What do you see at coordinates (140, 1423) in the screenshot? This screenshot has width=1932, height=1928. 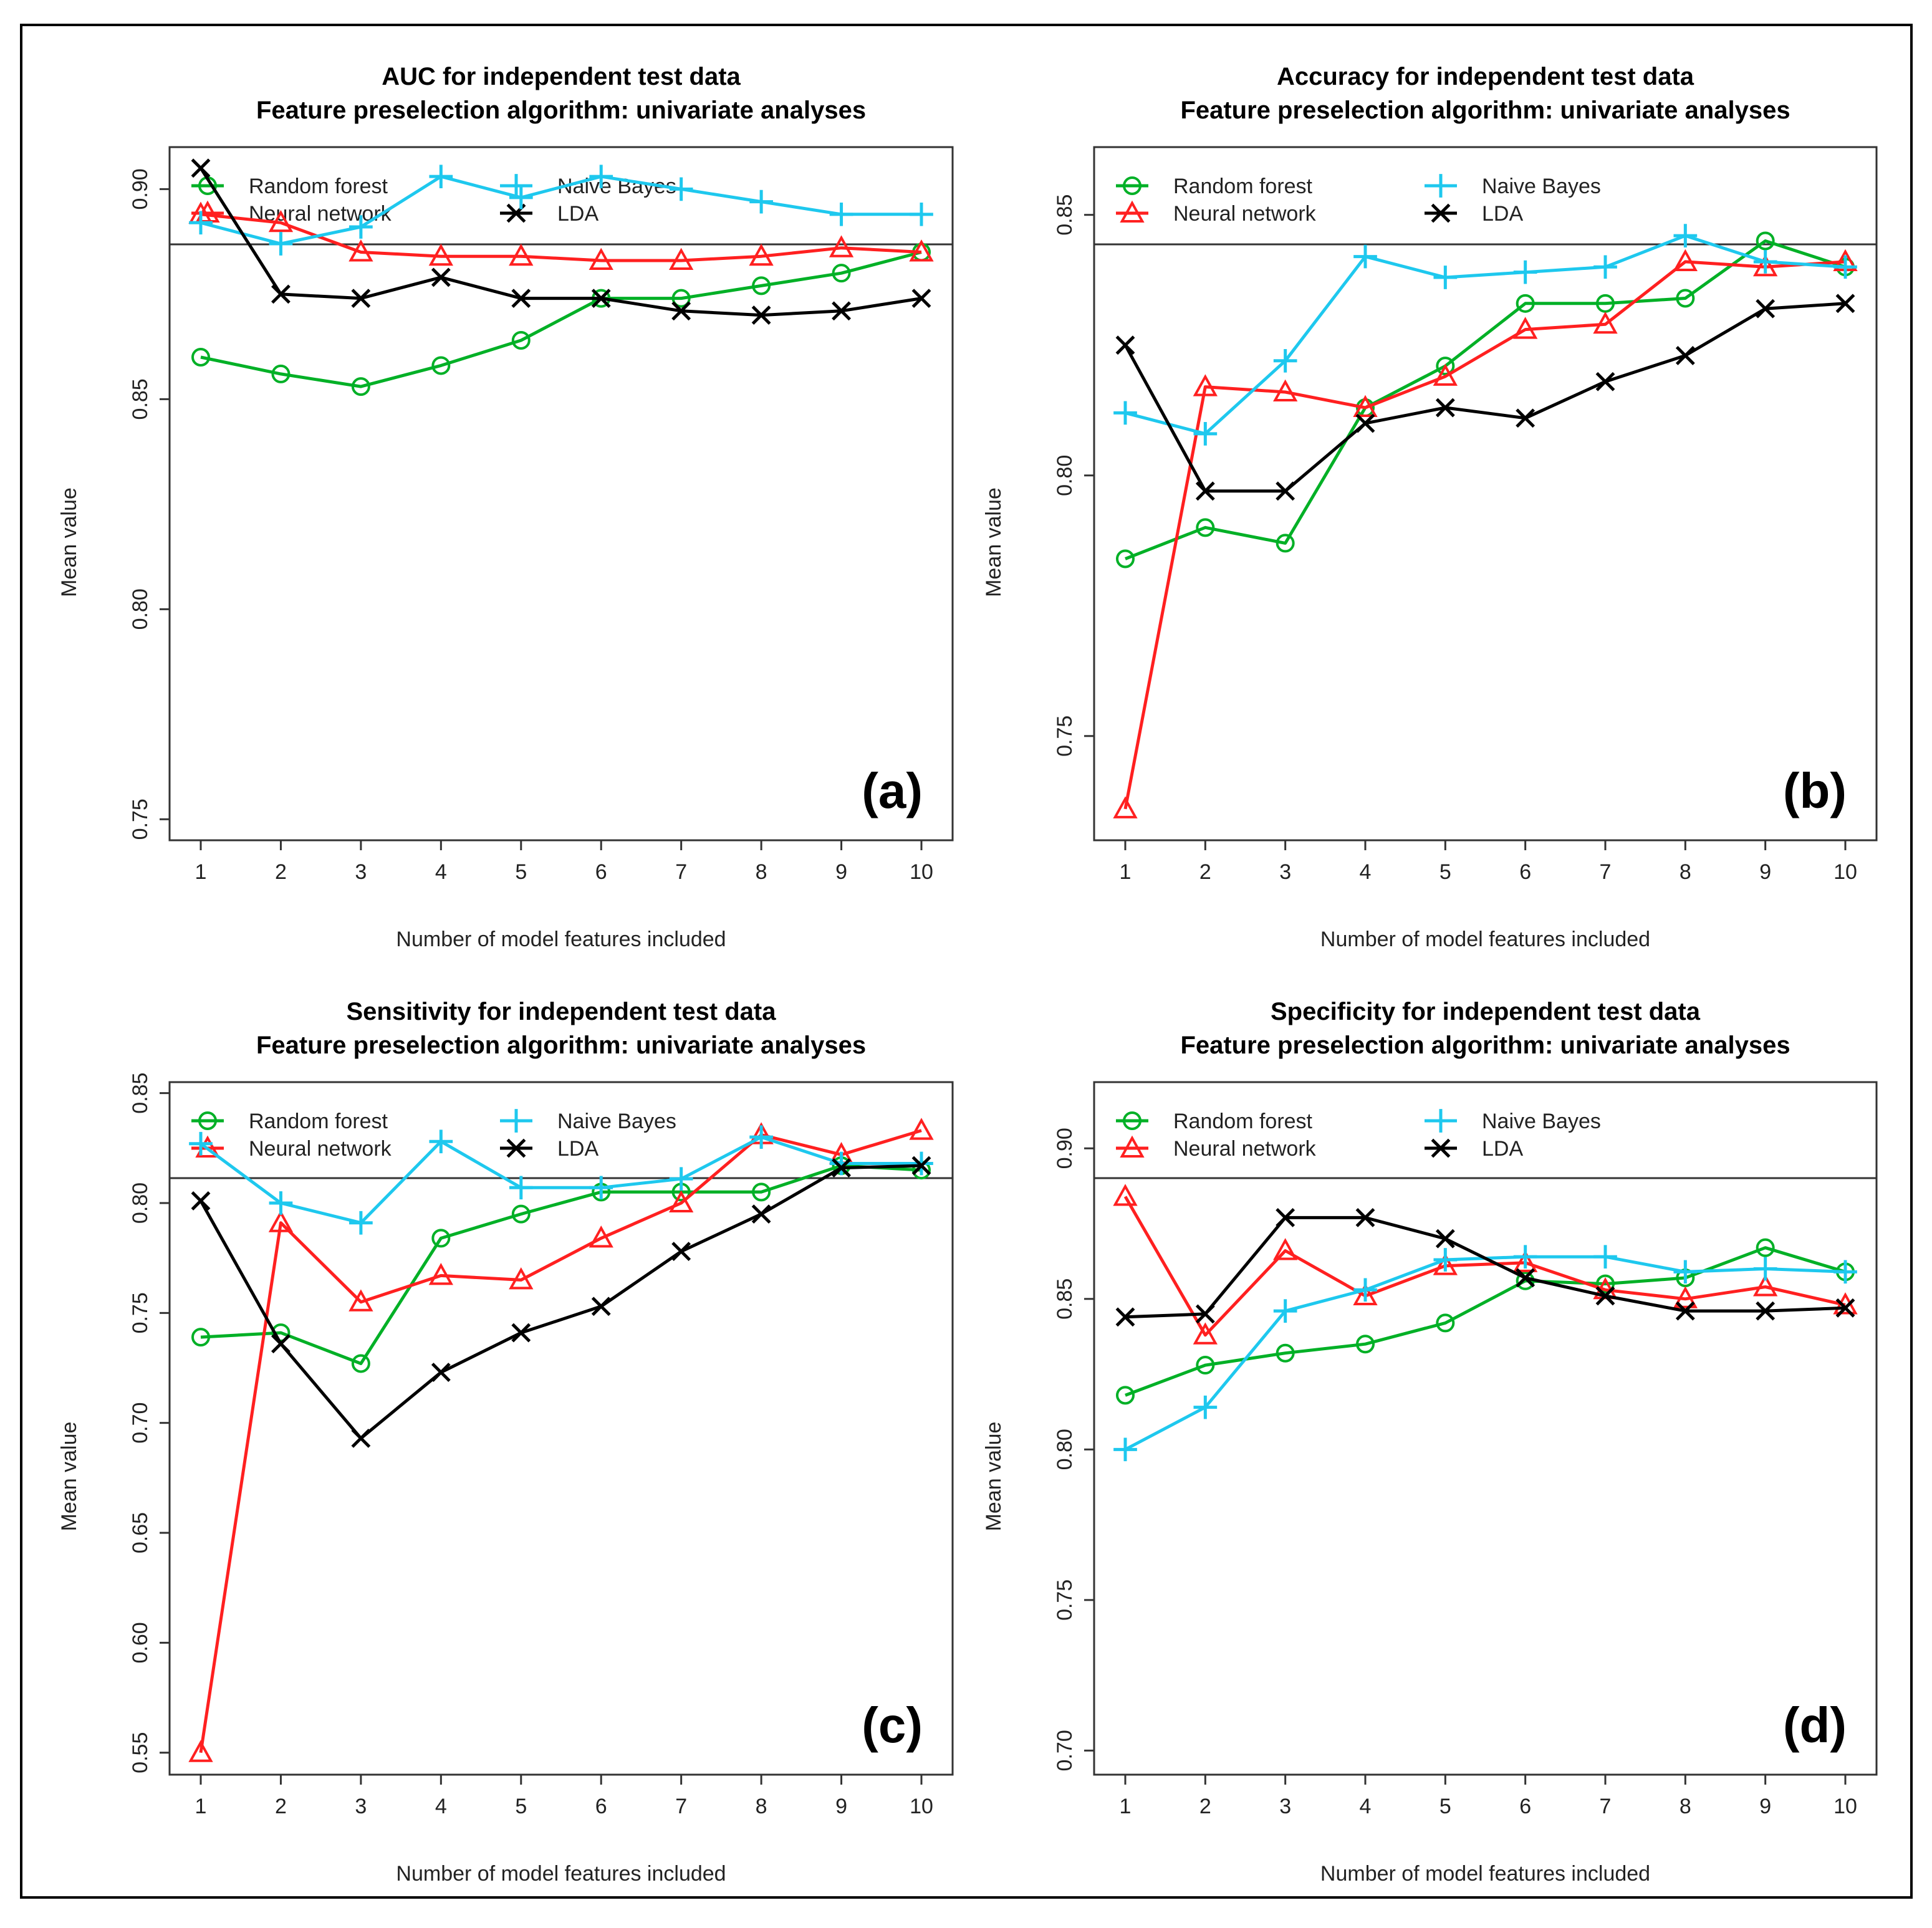 I see `y-tick-label: 0.70` at bounding box center [140, 1423].